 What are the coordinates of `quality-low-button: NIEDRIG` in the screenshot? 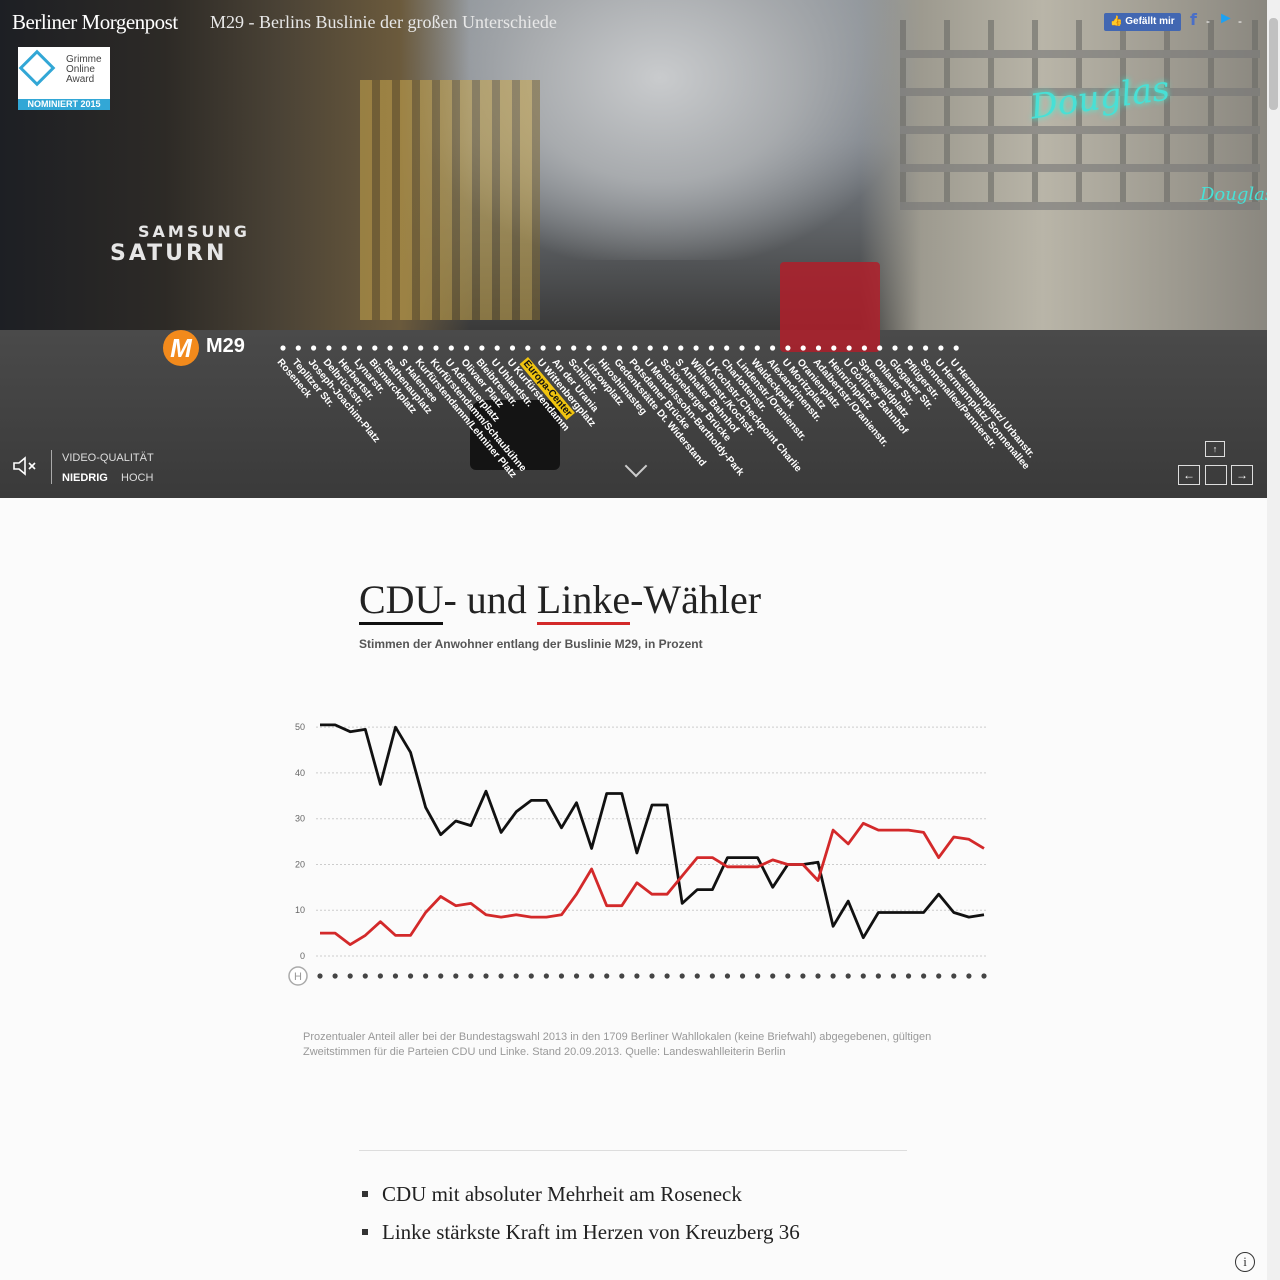 It's located at (85, 478).